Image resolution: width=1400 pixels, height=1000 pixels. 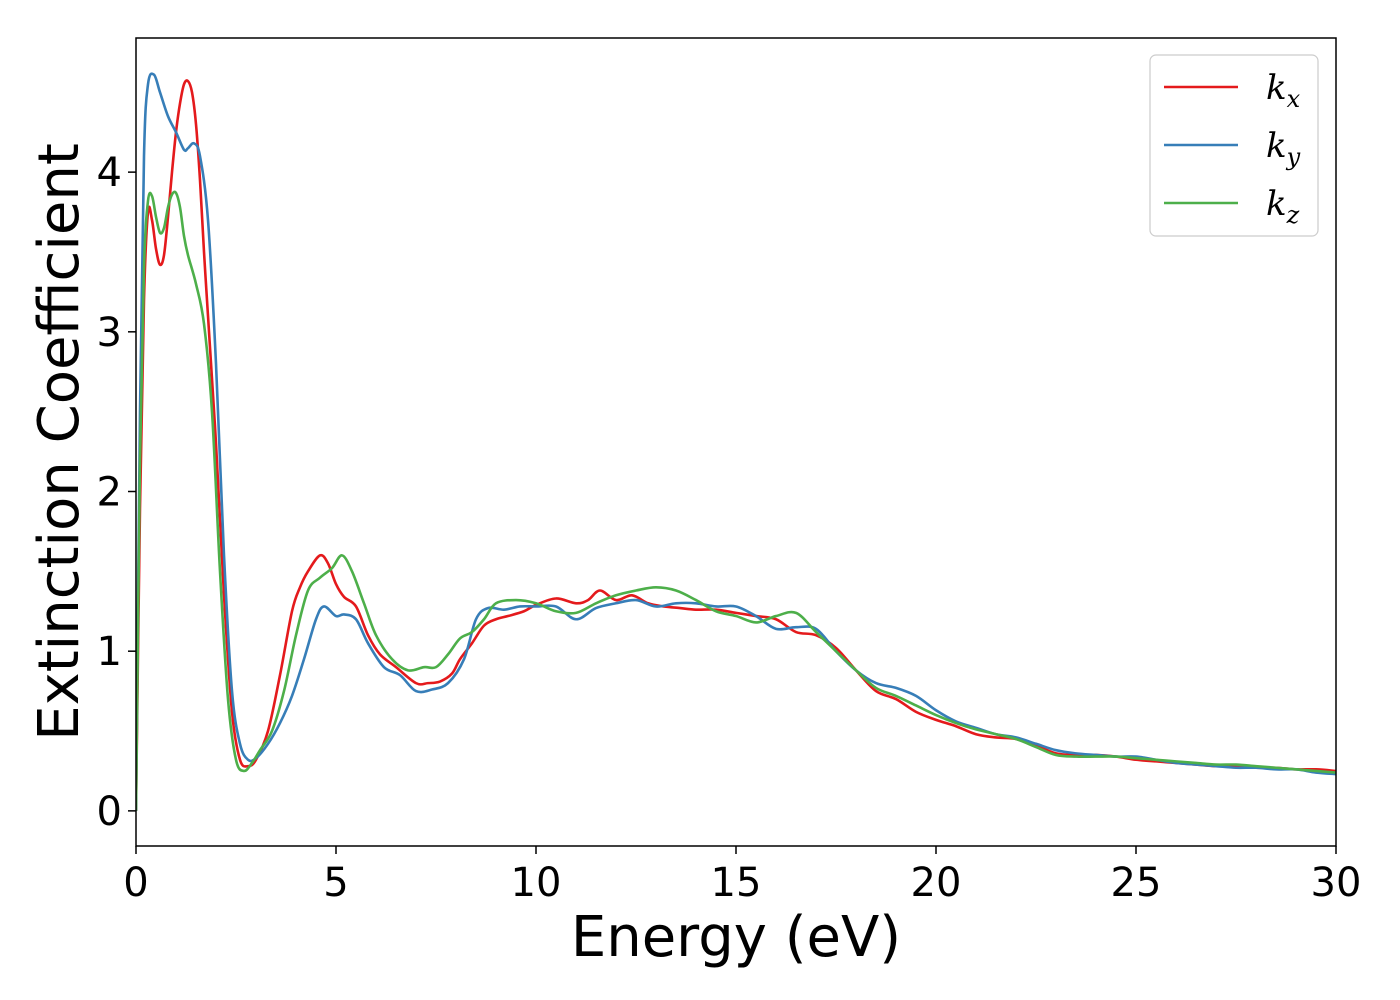 What do you see at coordinates (1136, 883) in the screenshot?
I see `x-tick-label: 25` at bounding box center [1136, 883].